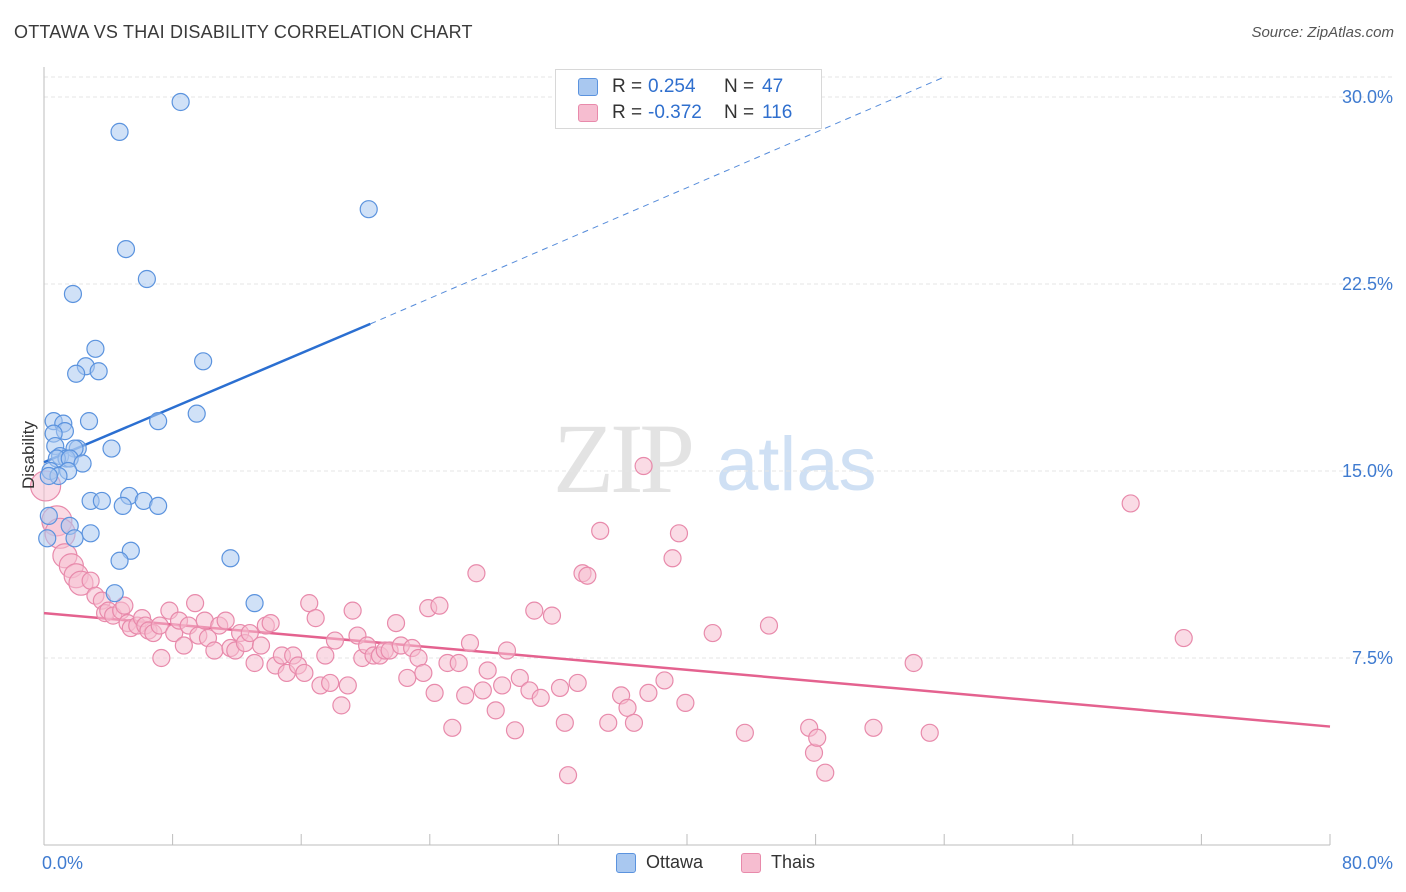 The height and width of the screenshot is (892, 1406). I want to click on chart-source: Source: ZipAtlas.com, so click(1322, 32).